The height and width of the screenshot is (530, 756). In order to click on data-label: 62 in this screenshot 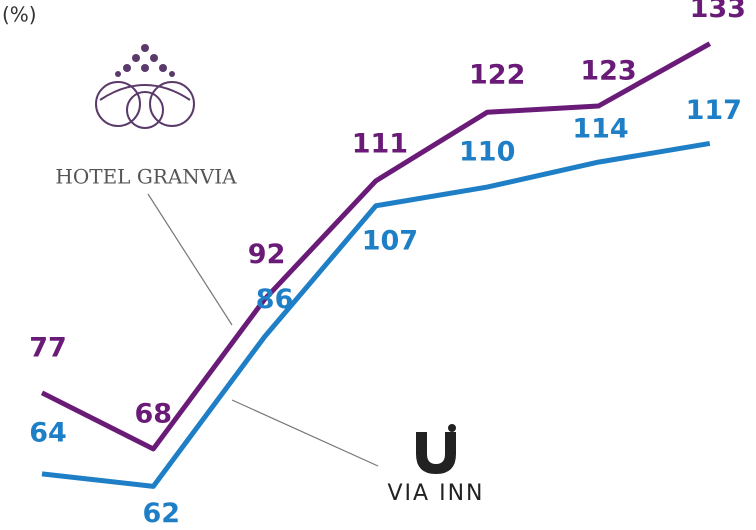, I will do `click(162, 513)`.